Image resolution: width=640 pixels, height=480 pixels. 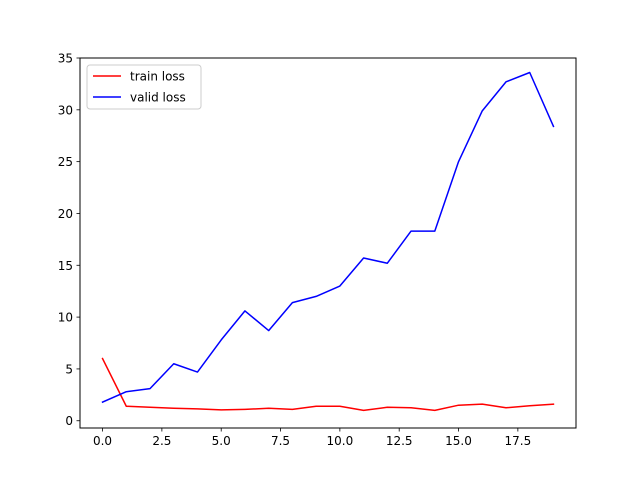 I want to click on x-tick-label: 10.0, so click(x=340, y=441).